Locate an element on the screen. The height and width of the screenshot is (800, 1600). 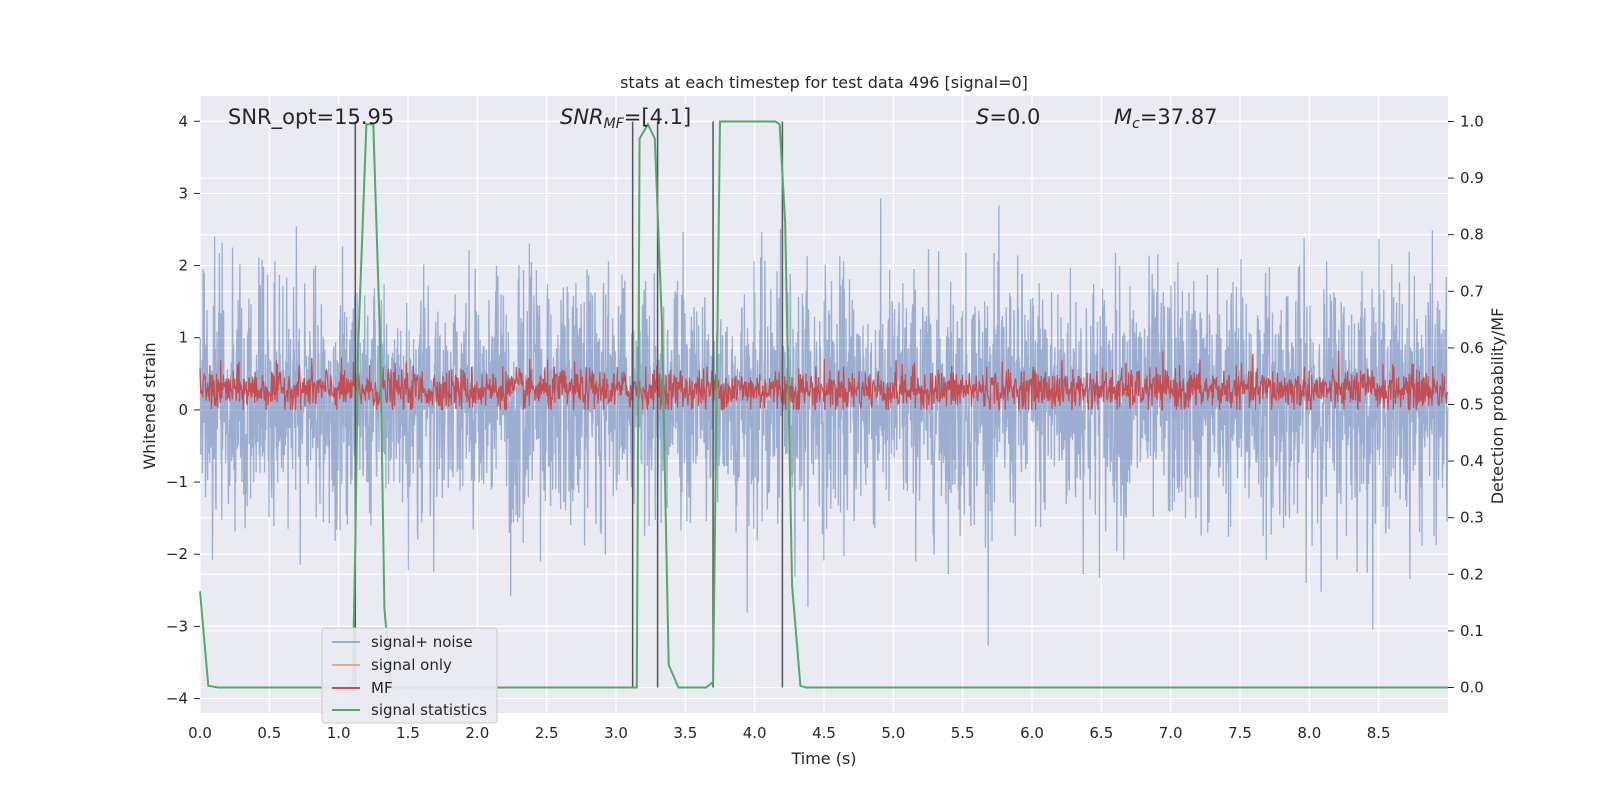
y-tick-label-left: −1 is located at coordinates (177, 482).